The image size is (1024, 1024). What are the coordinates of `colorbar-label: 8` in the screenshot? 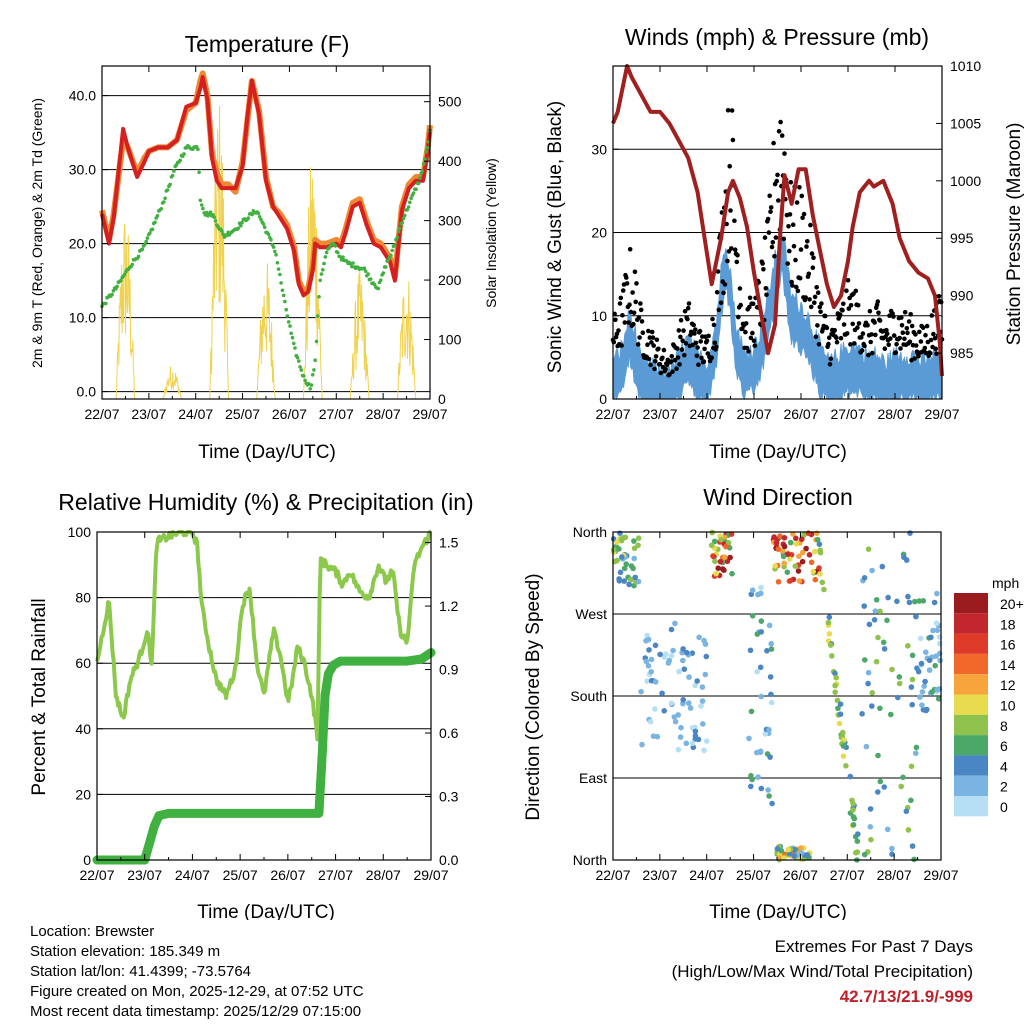 It's located at (1004, 726).